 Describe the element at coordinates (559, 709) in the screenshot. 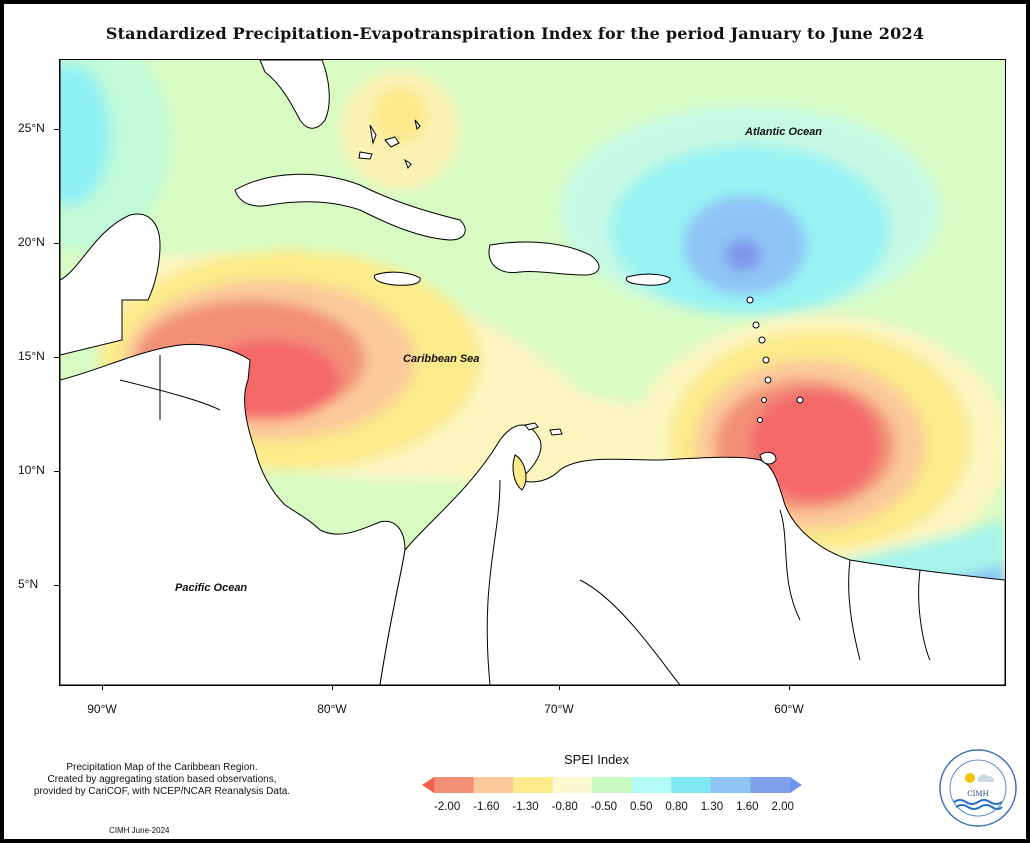

I see `lon-label-70w: 70°W` at that location.